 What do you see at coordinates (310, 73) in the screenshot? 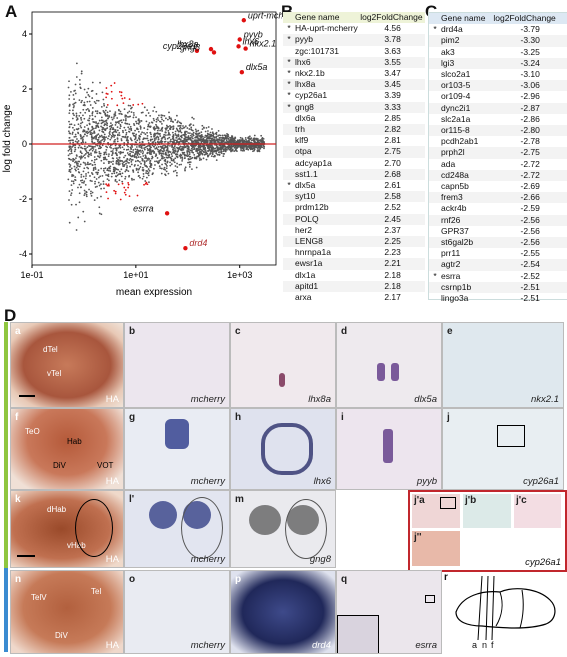
I see `gene-name: nkx2.1b` at bounding box center [310, 73].